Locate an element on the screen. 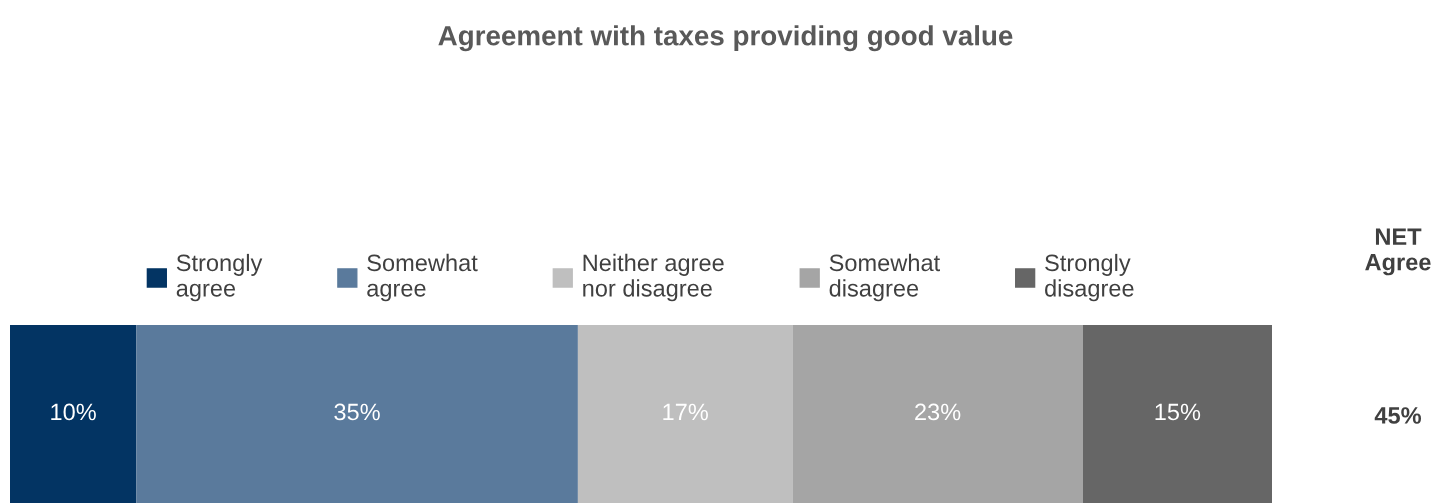  data-label: 15% is located at coordinates (1178, 412).